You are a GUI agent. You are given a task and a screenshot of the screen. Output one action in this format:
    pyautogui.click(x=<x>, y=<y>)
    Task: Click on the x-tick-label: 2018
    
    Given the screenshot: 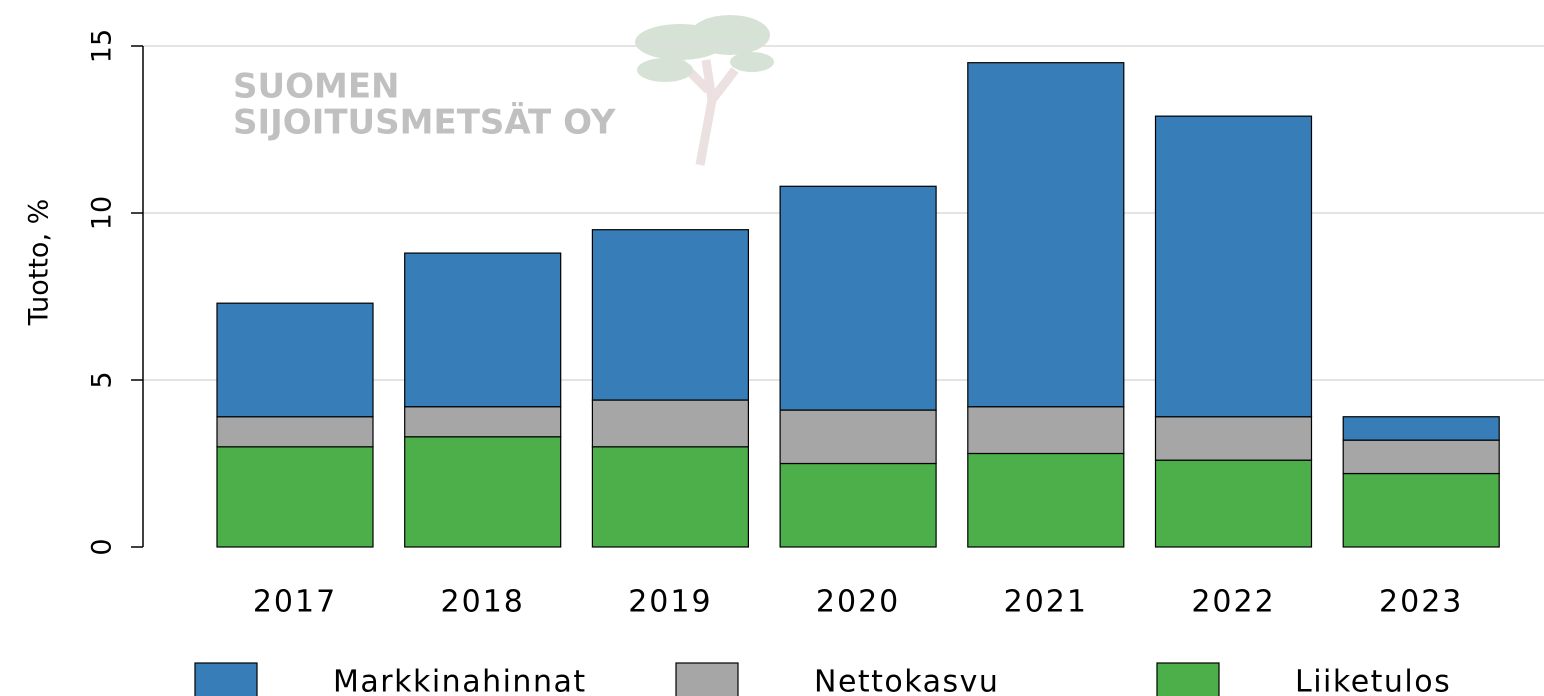 What is the action you would take?
    pyautogui.click(x=483, y=602)
    